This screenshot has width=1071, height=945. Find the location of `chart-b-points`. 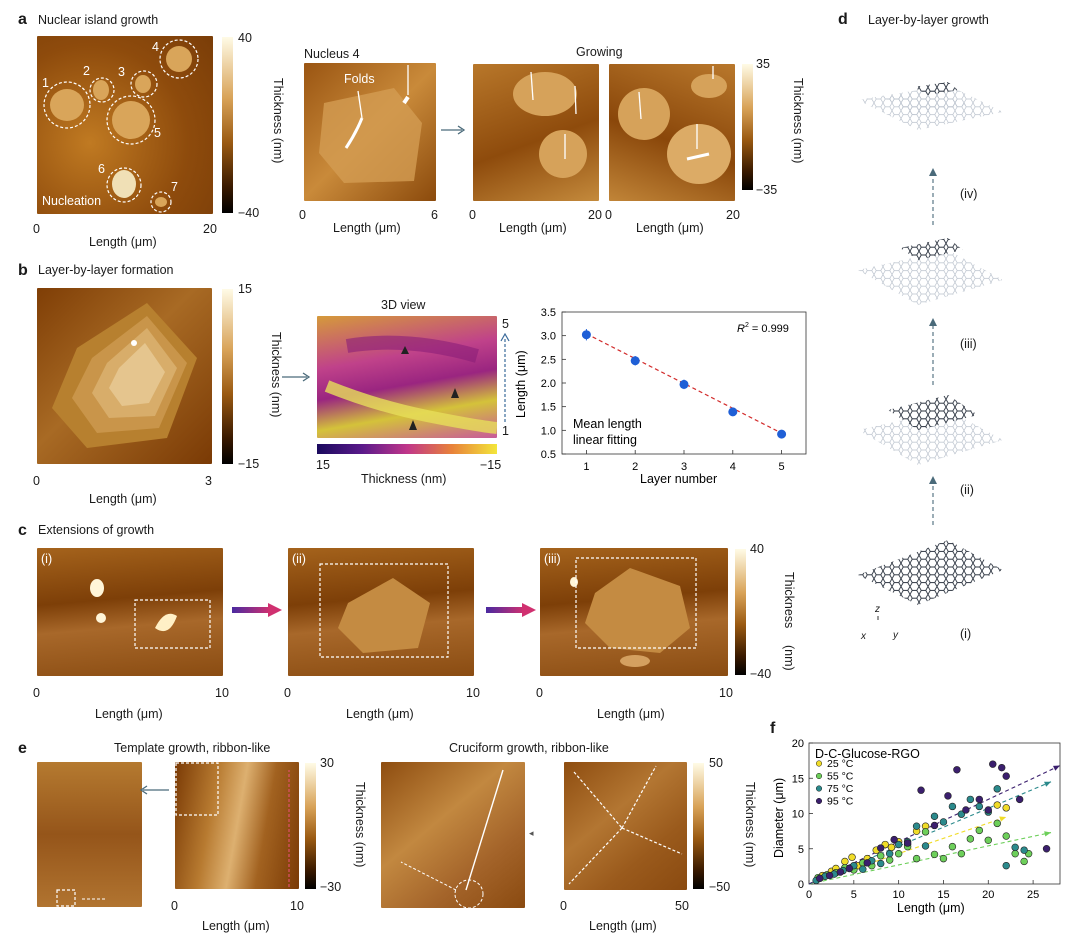

chart-b-points is located at coordinates (684, 384).